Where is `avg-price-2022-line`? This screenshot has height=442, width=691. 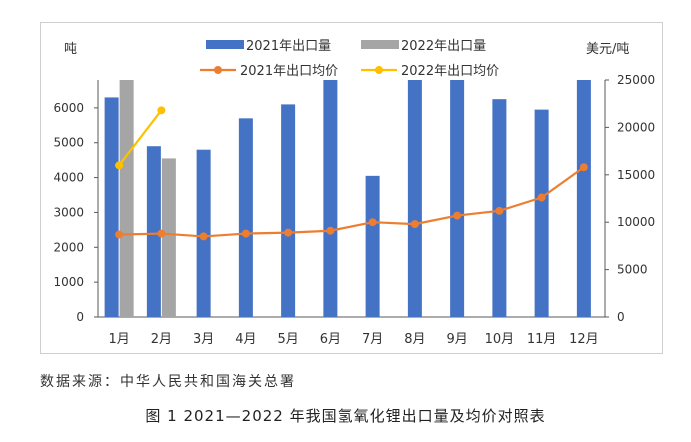 avg-price-2022-line is located at coordinates (140, 137).